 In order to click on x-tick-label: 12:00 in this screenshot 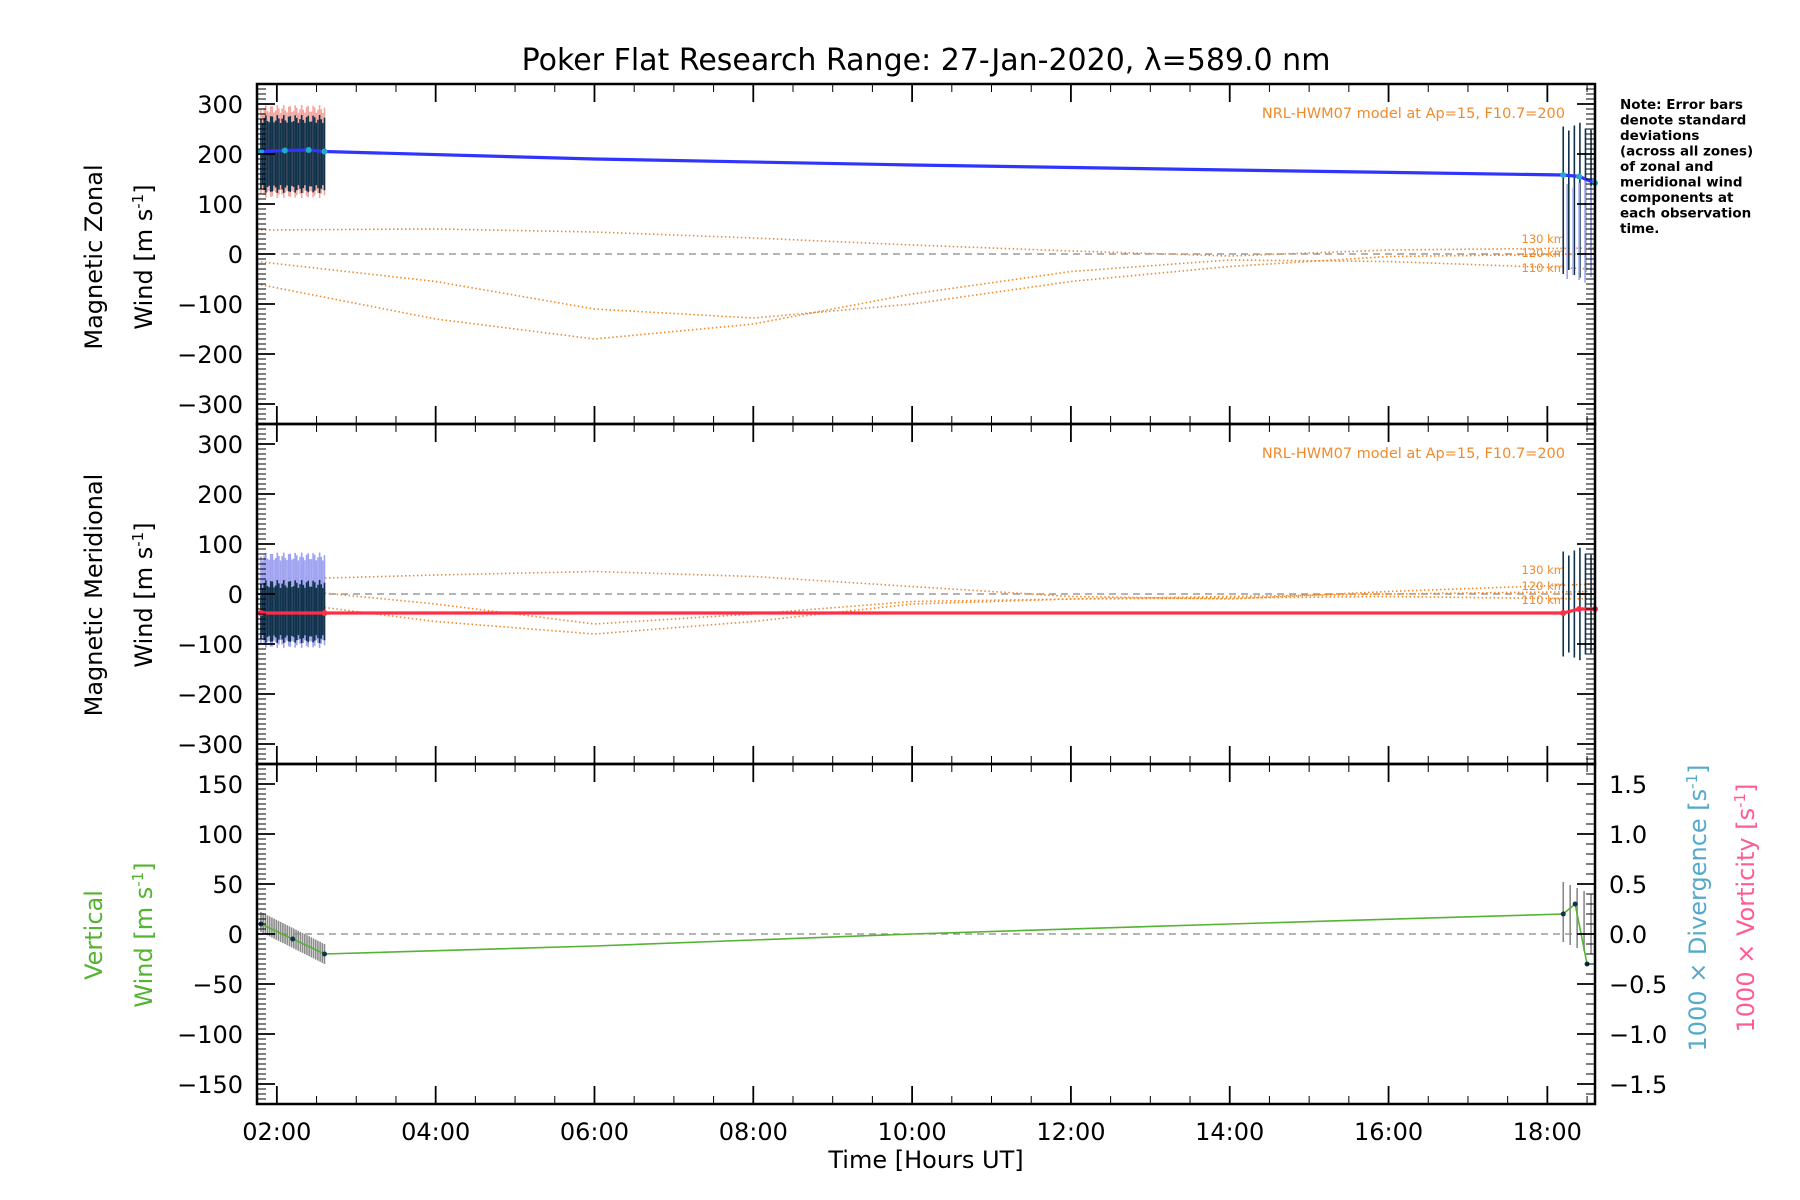, I will do `click(1070, 1132)`.